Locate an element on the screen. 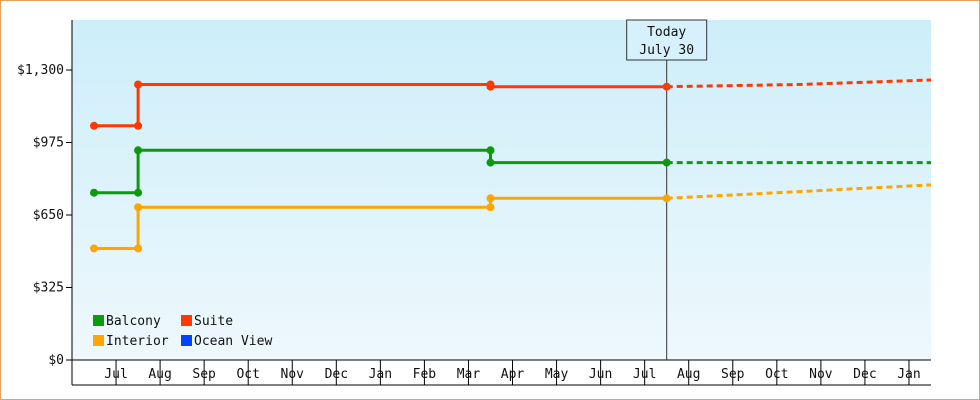  legend-label-ocean-view: Ocean View is located at coordinates (233, 341).